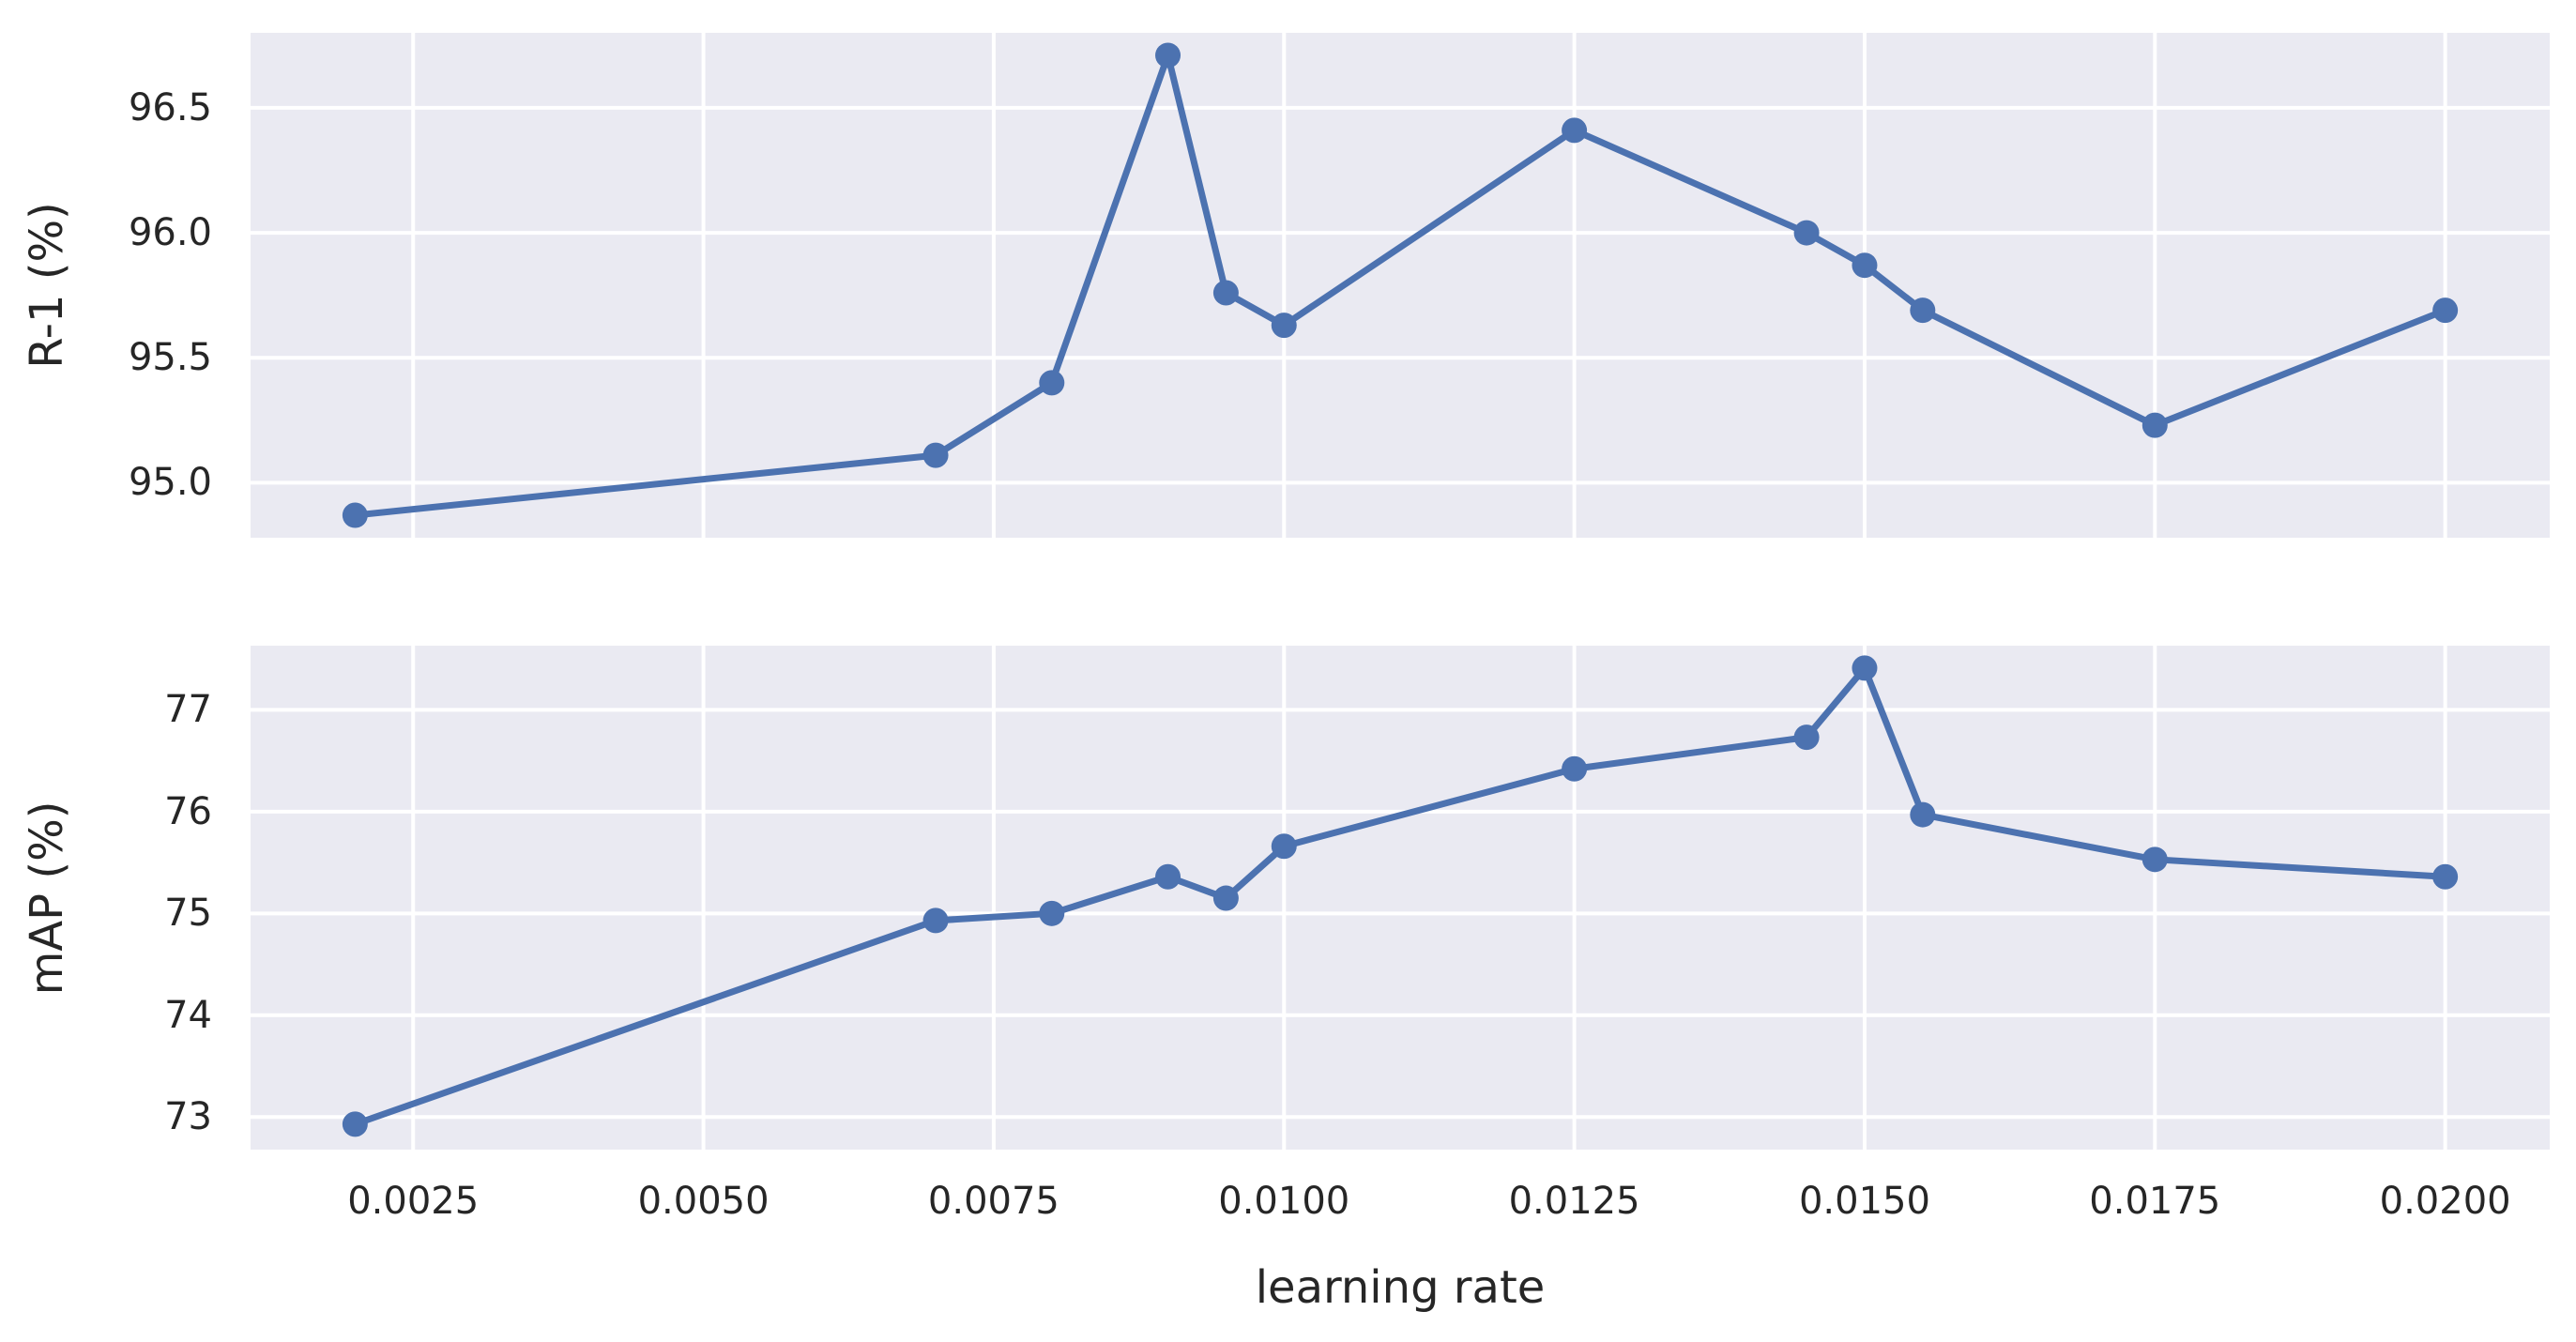 This screenshot has width=2576, height=1342. Describe the element at coordinates (2155, 1201) in the screenshot. I see `x-tick-label: 0.0175` at that location.